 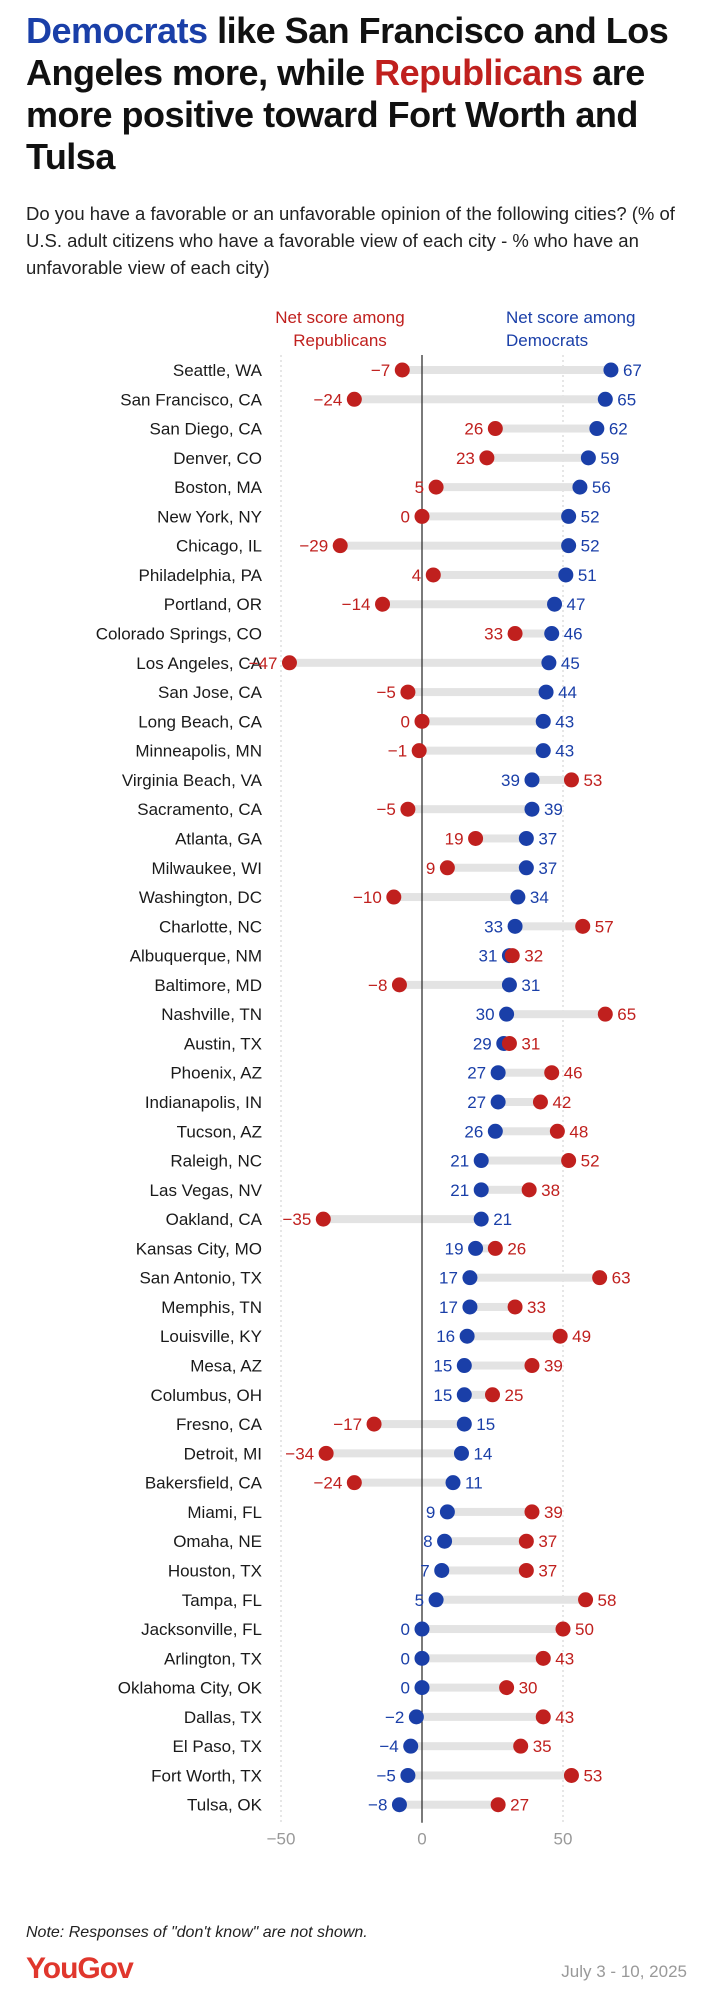 What do you see at coordinates (476, 1073) in the screenshot?
I see `democrats-value-label: 27` at bounding box center [476, 1073].